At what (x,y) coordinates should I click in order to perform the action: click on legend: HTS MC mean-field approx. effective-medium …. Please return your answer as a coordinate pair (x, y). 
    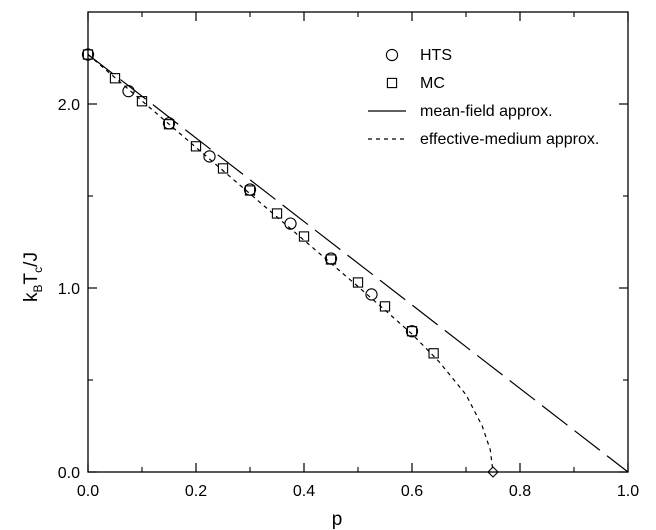
    Looking at the image, I should click on (483, 97).